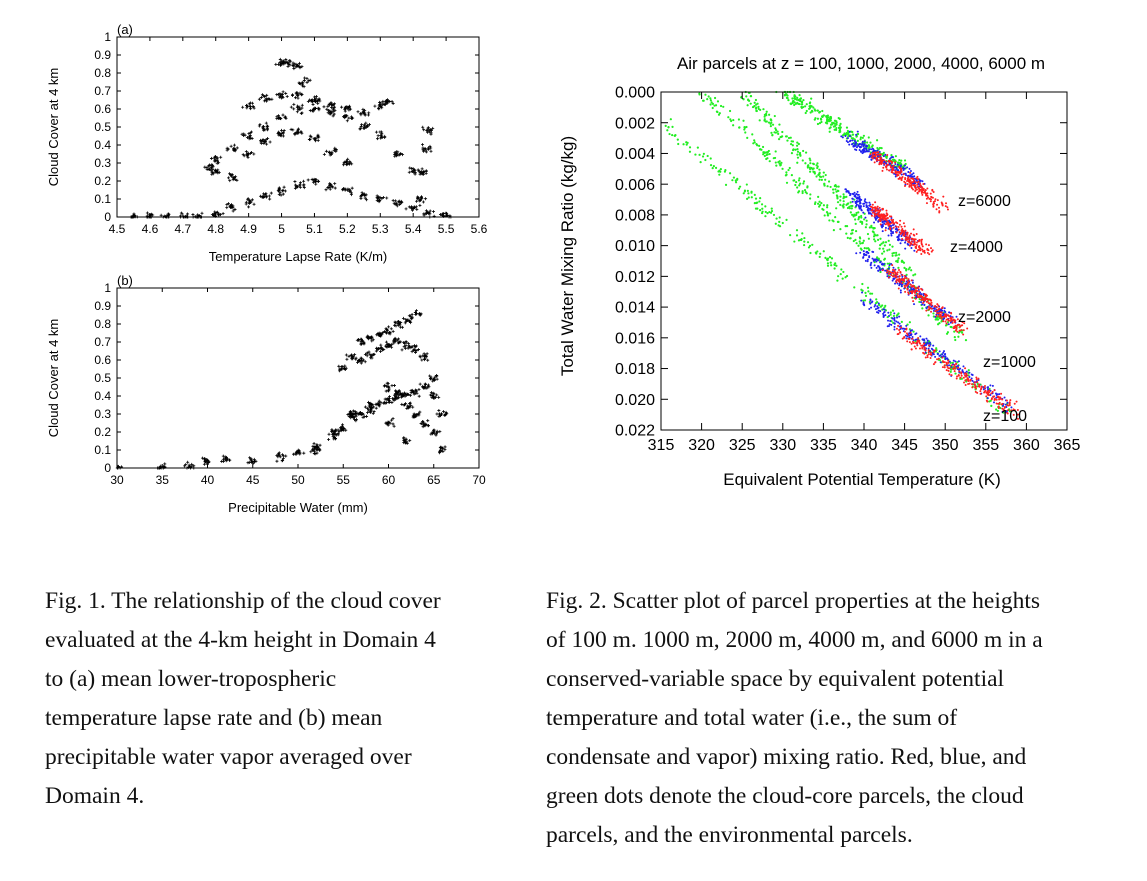 This screenshot has height=881, width=1147. Describe the element at coordinates (976, 247) in the screenshot. I see `fig2-annotation: z=4000` at that location.